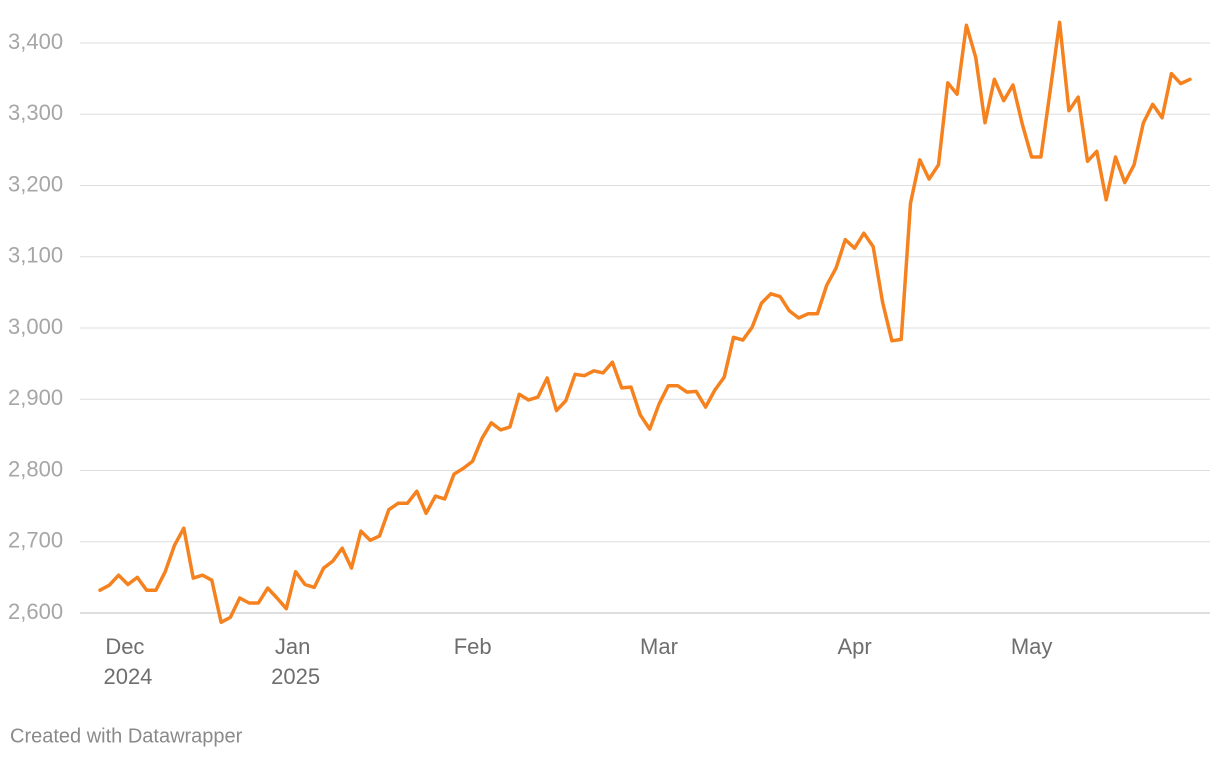 The image size is (1220, 760). I want to click on y-tick-label: 3,200, so click(35, 183).